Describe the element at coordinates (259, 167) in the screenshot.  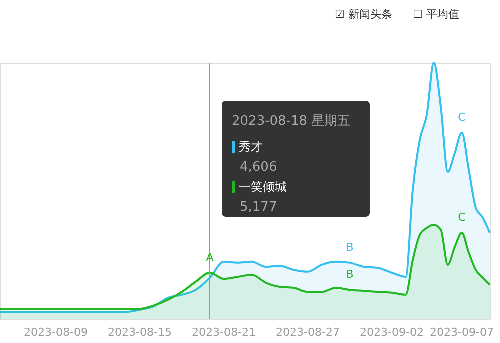
I see `annotation: 4,606` at that location.